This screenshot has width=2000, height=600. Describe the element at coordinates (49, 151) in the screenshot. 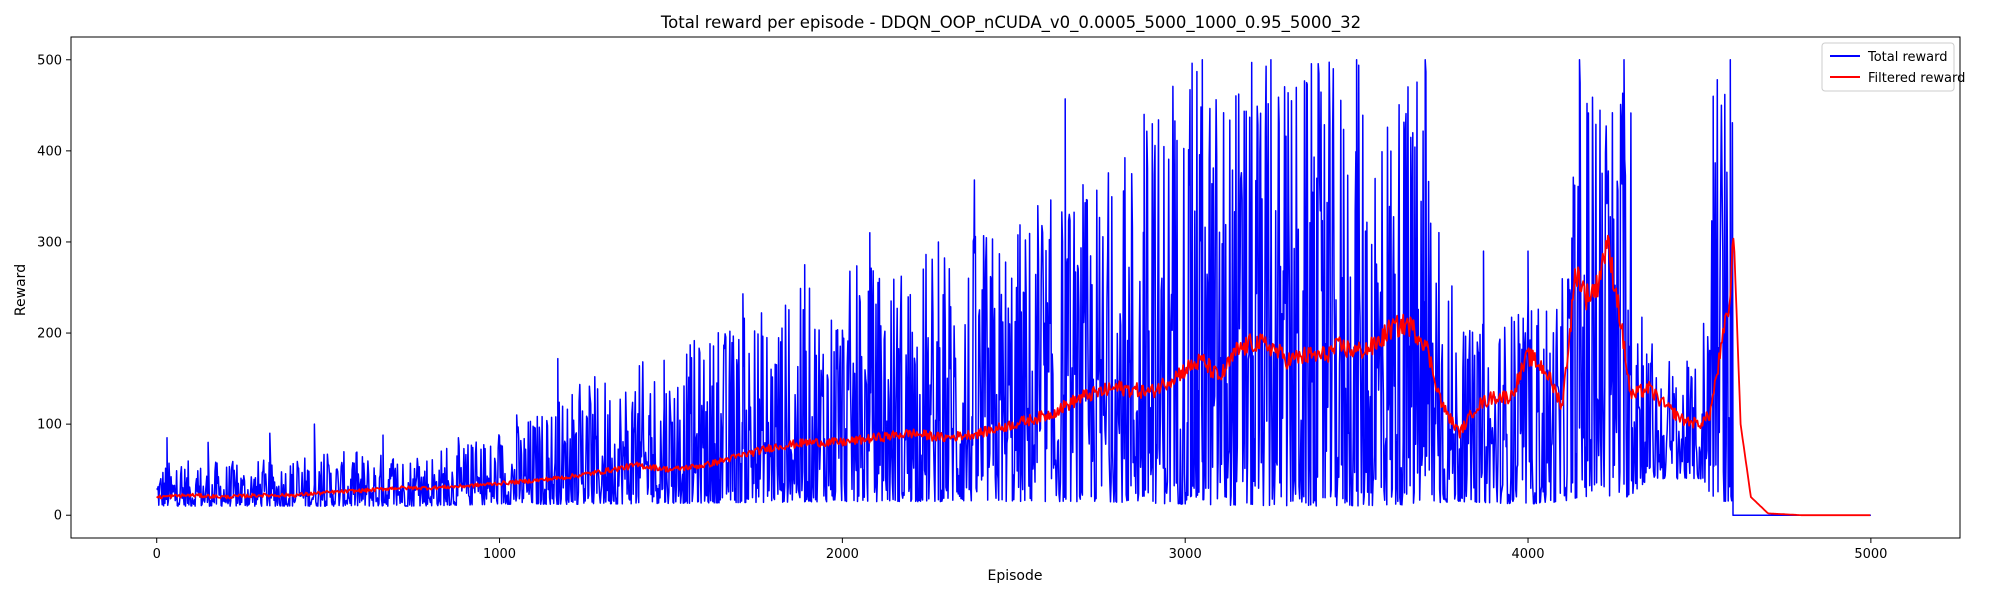

I see `y-tick-label: 400` at that location.